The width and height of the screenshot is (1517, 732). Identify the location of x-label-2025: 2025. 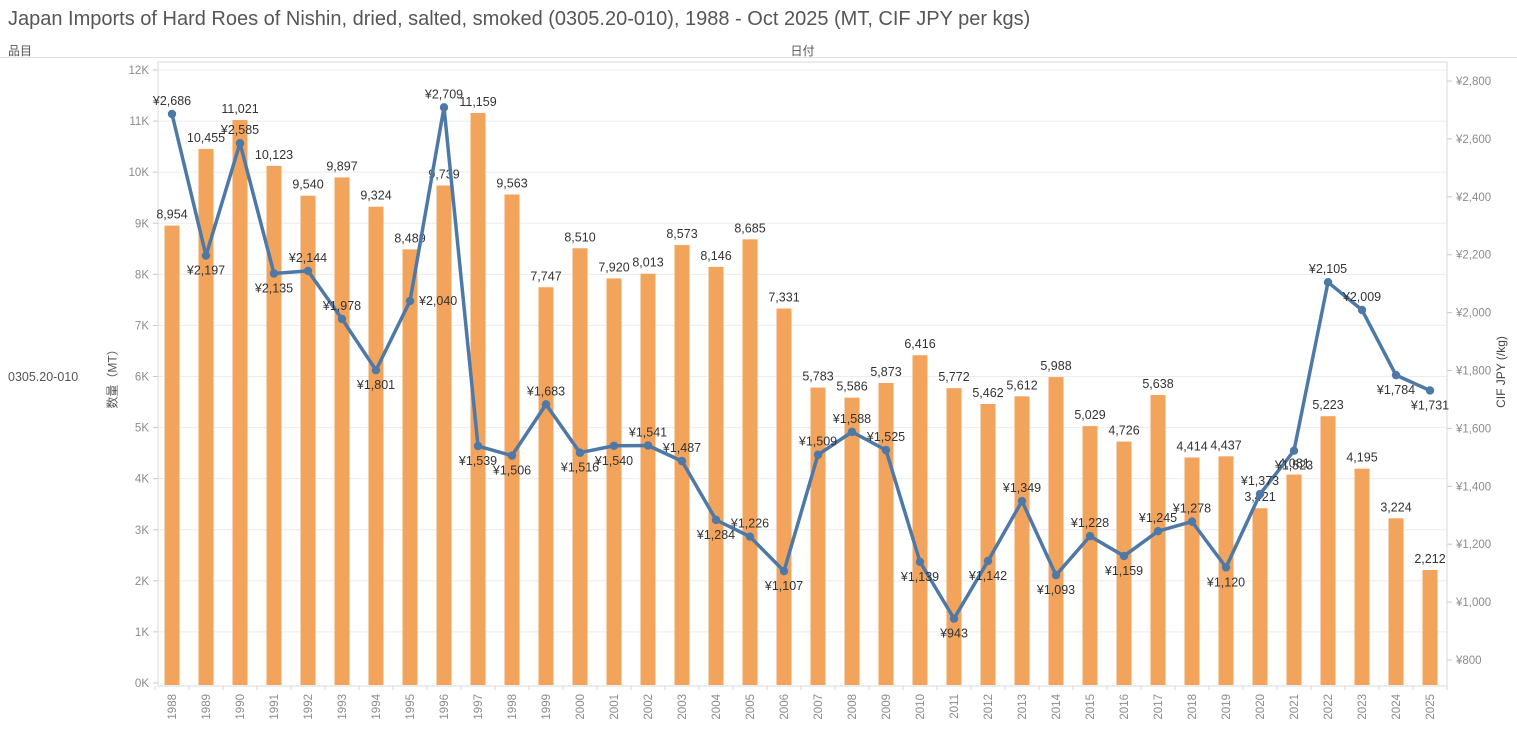
(1431, 707).